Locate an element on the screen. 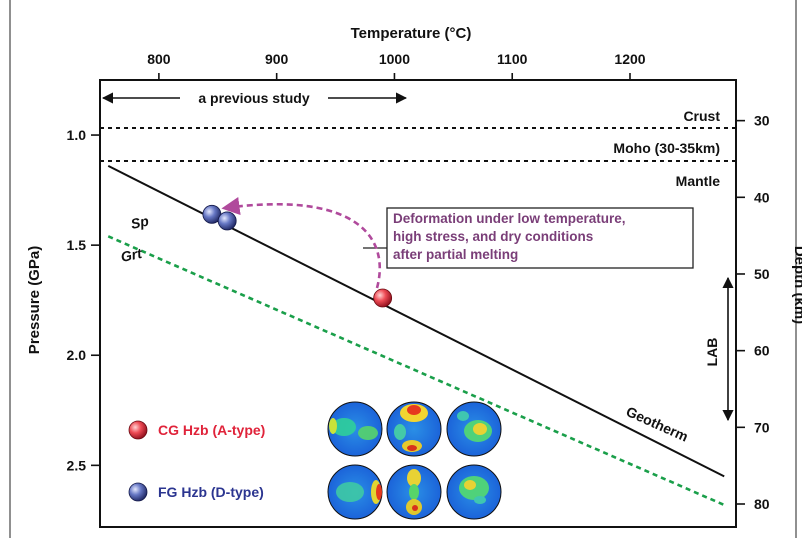  annotation-line-2: high stress, and dry conditions is located at coordinates (493, 236).